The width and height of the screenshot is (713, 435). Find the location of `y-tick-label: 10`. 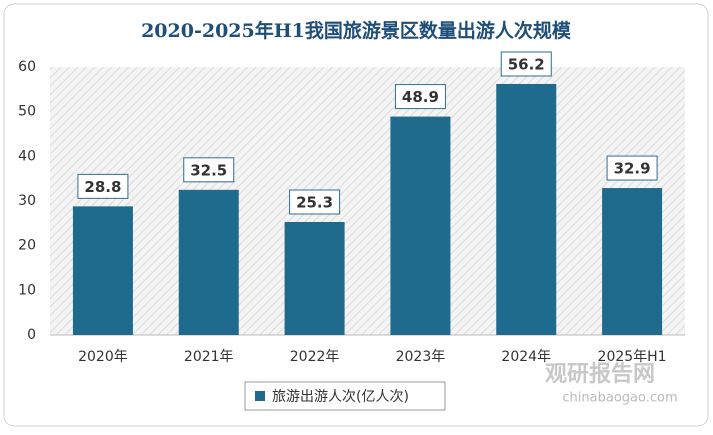

y-tick-label: 10 is located at coordinates (27, 290).